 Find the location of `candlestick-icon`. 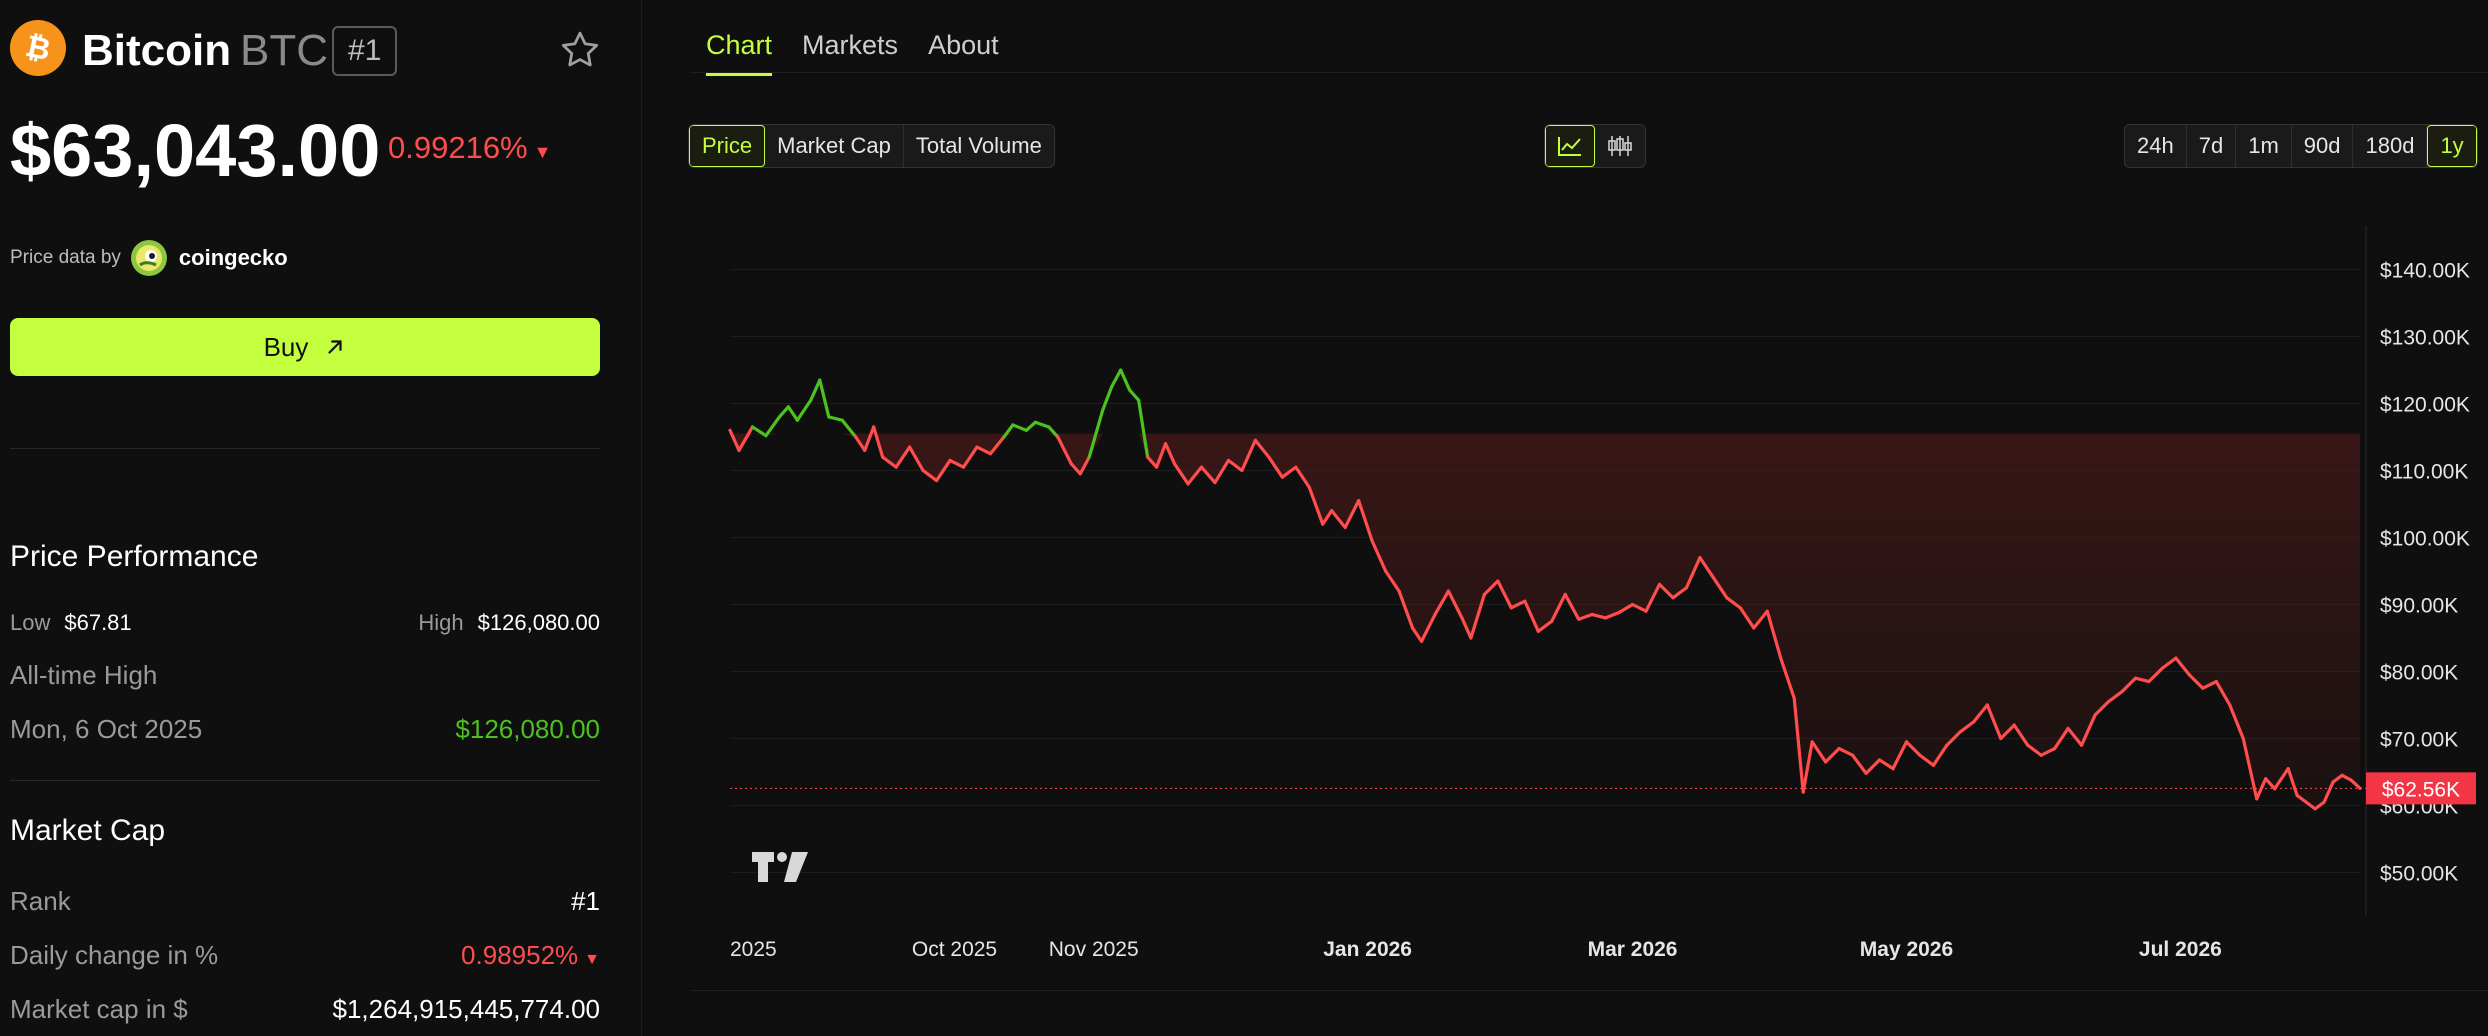

candlestick-icon is located at coordinates (1620, 146).